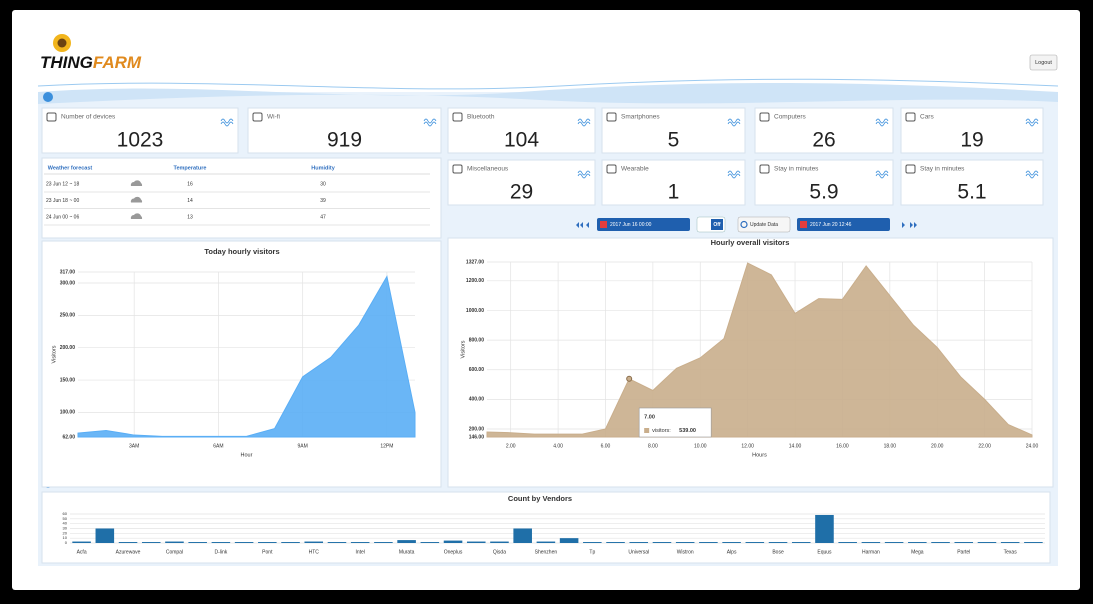 The image size is (1093, 604). I want to click on tooltip-value: 539.00, so click(687, 431).